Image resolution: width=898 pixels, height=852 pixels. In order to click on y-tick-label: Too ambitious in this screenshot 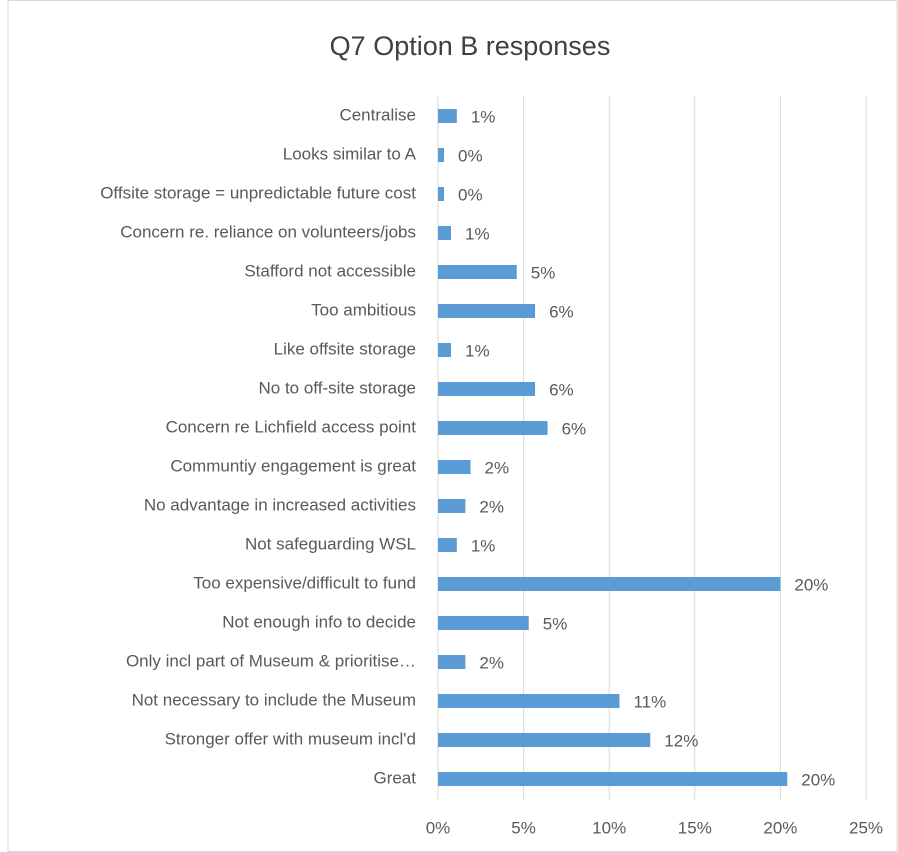, I will do `click(363, 309)`.